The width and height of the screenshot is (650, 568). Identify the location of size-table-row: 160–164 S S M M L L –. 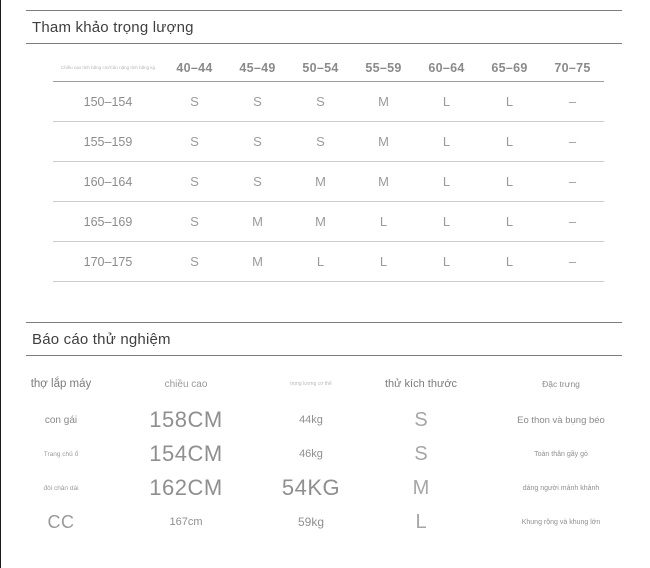
(328, 182).